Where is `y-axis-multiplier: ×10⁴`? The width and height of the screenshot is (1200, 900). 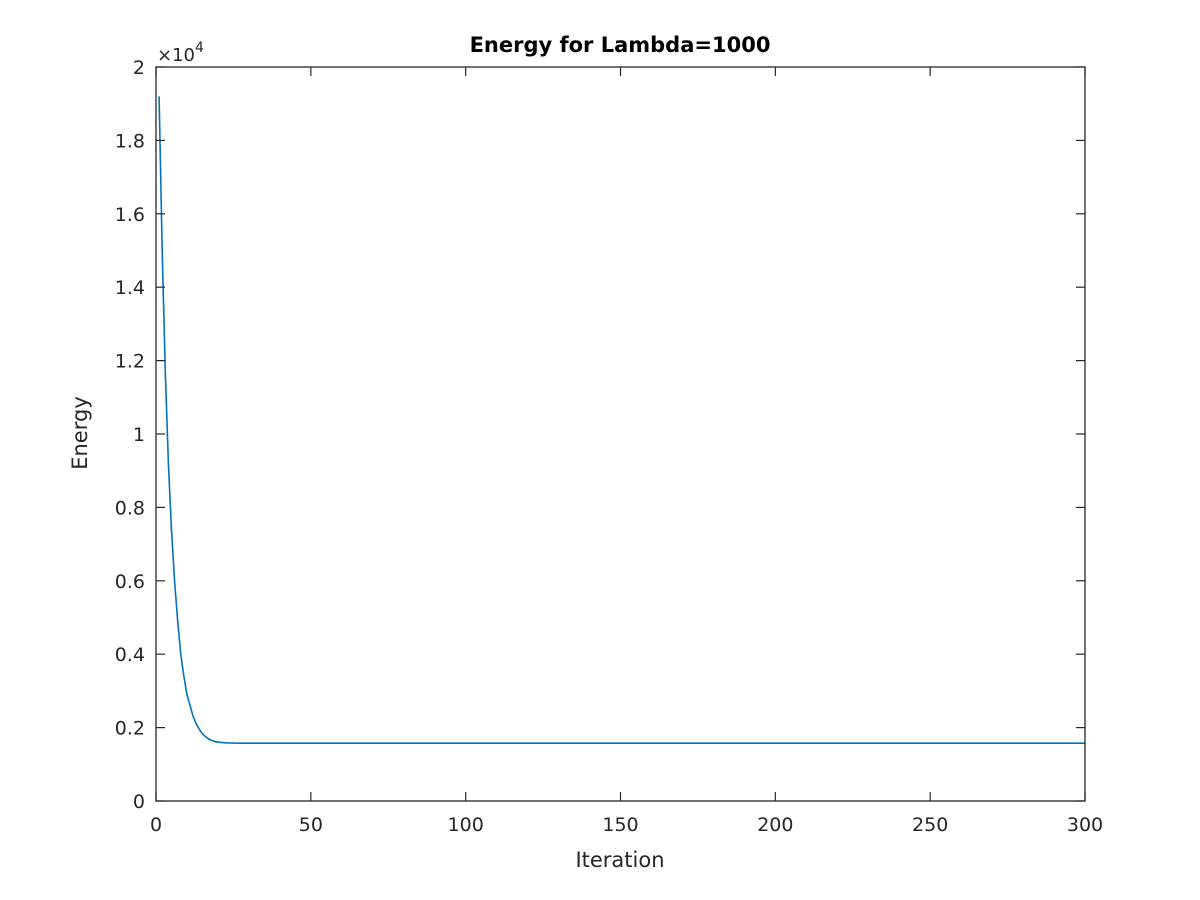
y-axis-multiplier: ×10⁴ is located at coordinates (180, 53).